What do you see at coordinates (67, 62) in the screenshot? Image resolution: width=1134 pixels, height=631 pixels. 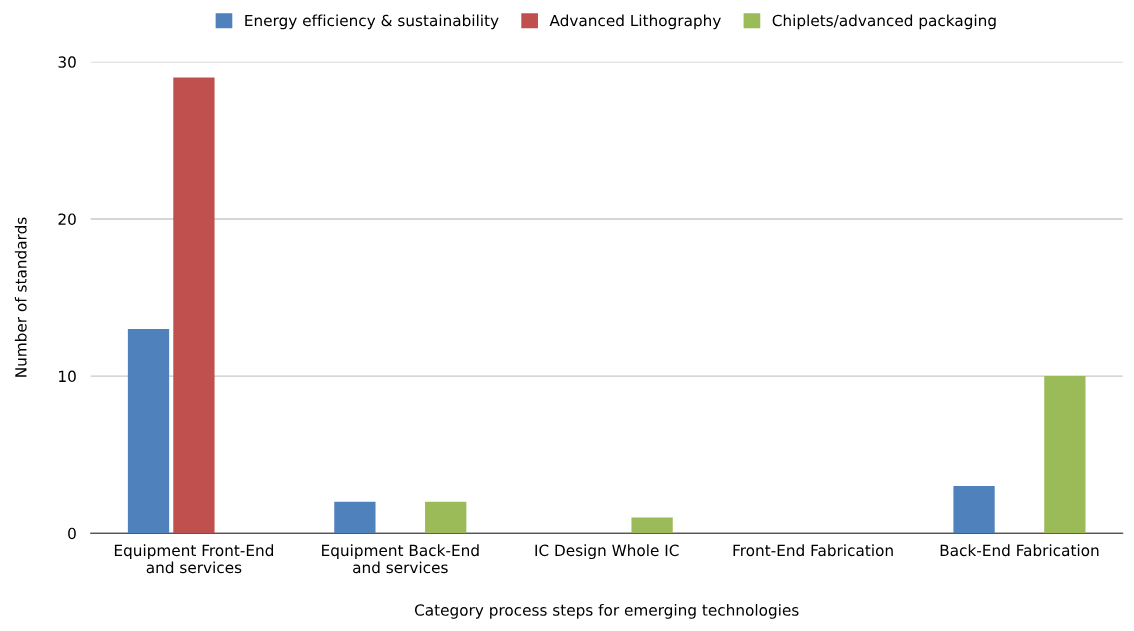 I see `y-tick-label: 30` at bounding box center [67, 62].